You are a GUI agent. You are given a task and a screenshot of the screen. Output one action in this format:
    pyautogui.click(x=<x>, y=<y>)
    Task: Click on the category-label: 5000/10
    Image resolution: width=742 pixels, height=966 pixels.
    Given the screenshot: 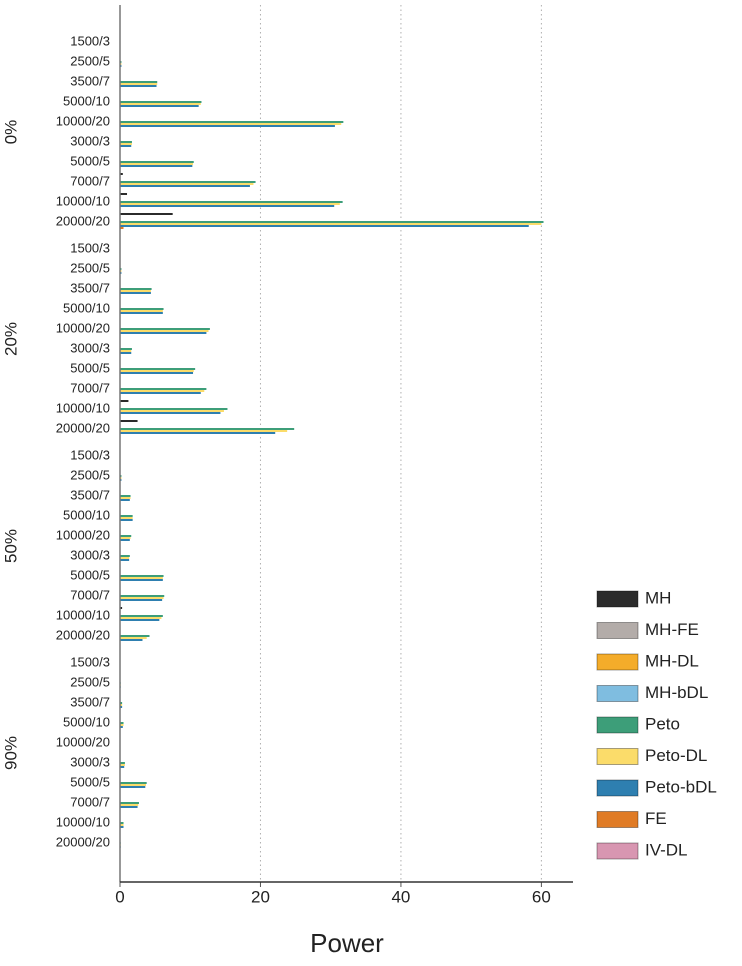 What is the action you would take?
    pyautogui.click(x=86, y=100)
    